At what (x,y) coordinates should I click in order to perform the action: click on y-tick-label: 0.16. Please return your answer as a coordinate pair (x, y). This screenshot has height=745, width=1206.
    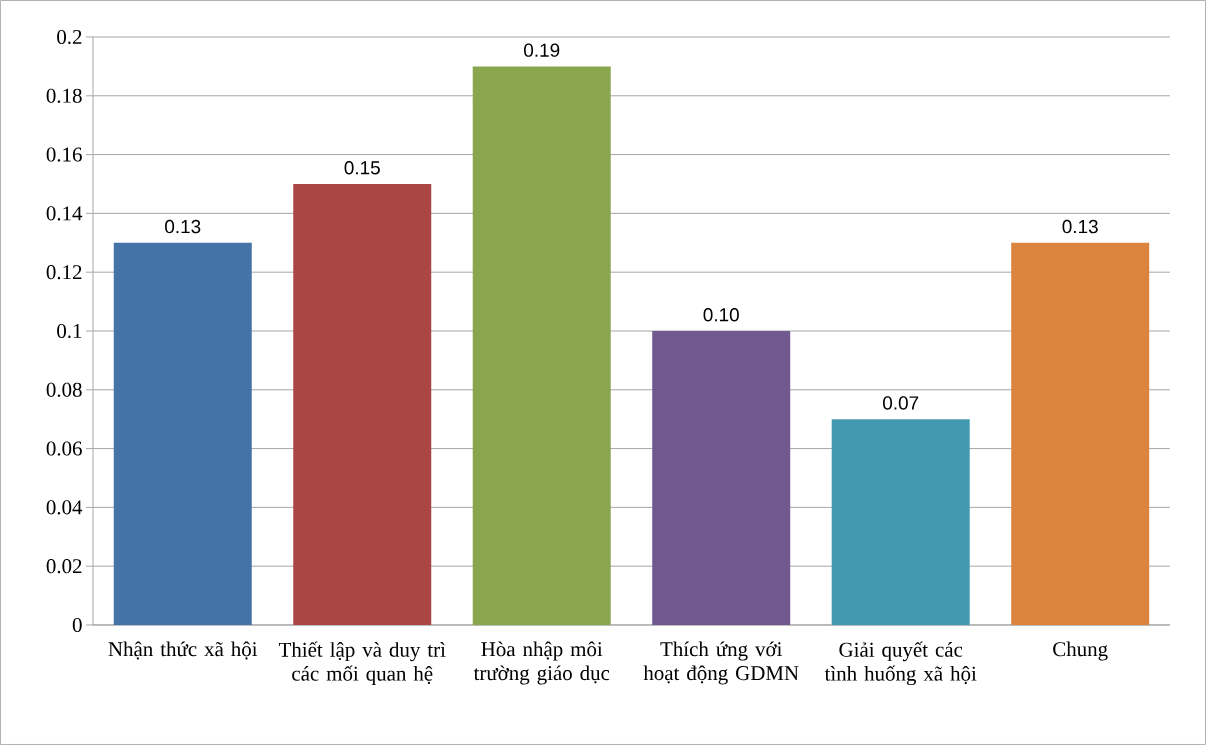
    Looking at the image, I should click on (64, 154).